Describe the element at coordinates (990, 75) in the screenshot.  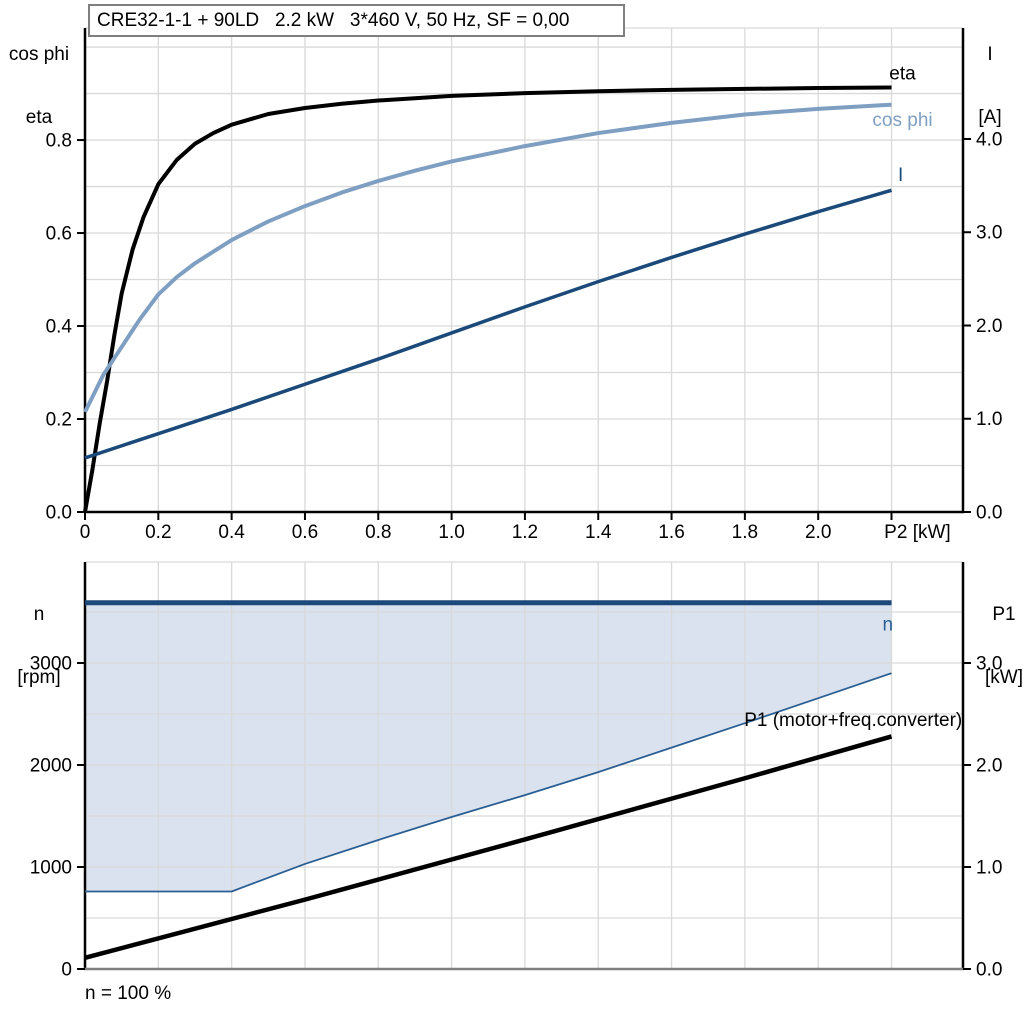
I see `top-right-axis-title: I [A]` at that location.